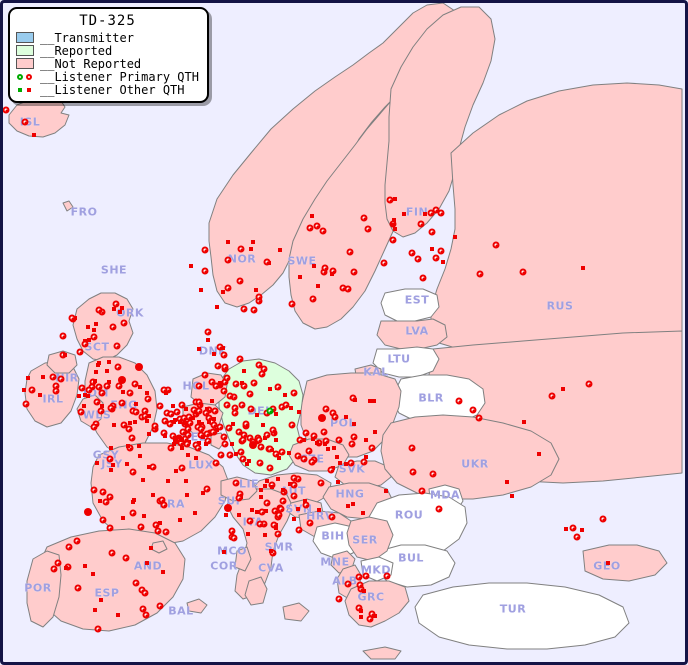  What do you see at coordinates (62, 362) in the screenshot?
I see `region-NIR` at bounding box center [62, 362].